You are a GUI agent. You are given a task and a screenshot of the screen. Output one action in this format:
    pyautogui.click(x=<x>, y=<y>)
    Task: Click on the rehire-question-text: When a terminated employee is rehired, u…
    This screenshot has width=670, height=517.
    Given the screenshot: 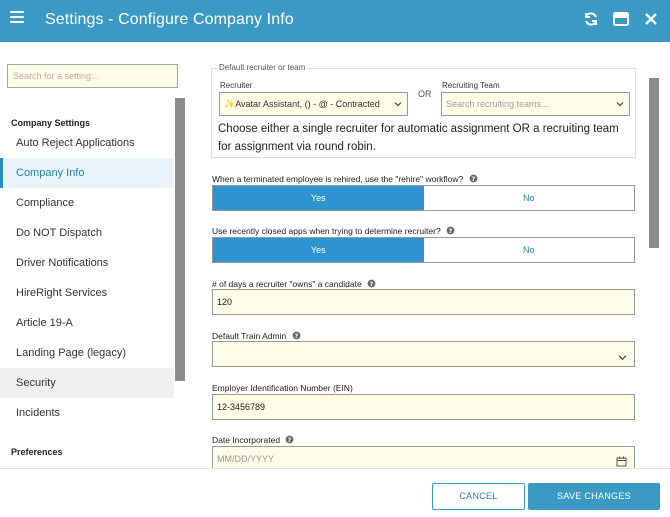 What is the action you would take?
    pyautogui.click(x=338, y=179)
    